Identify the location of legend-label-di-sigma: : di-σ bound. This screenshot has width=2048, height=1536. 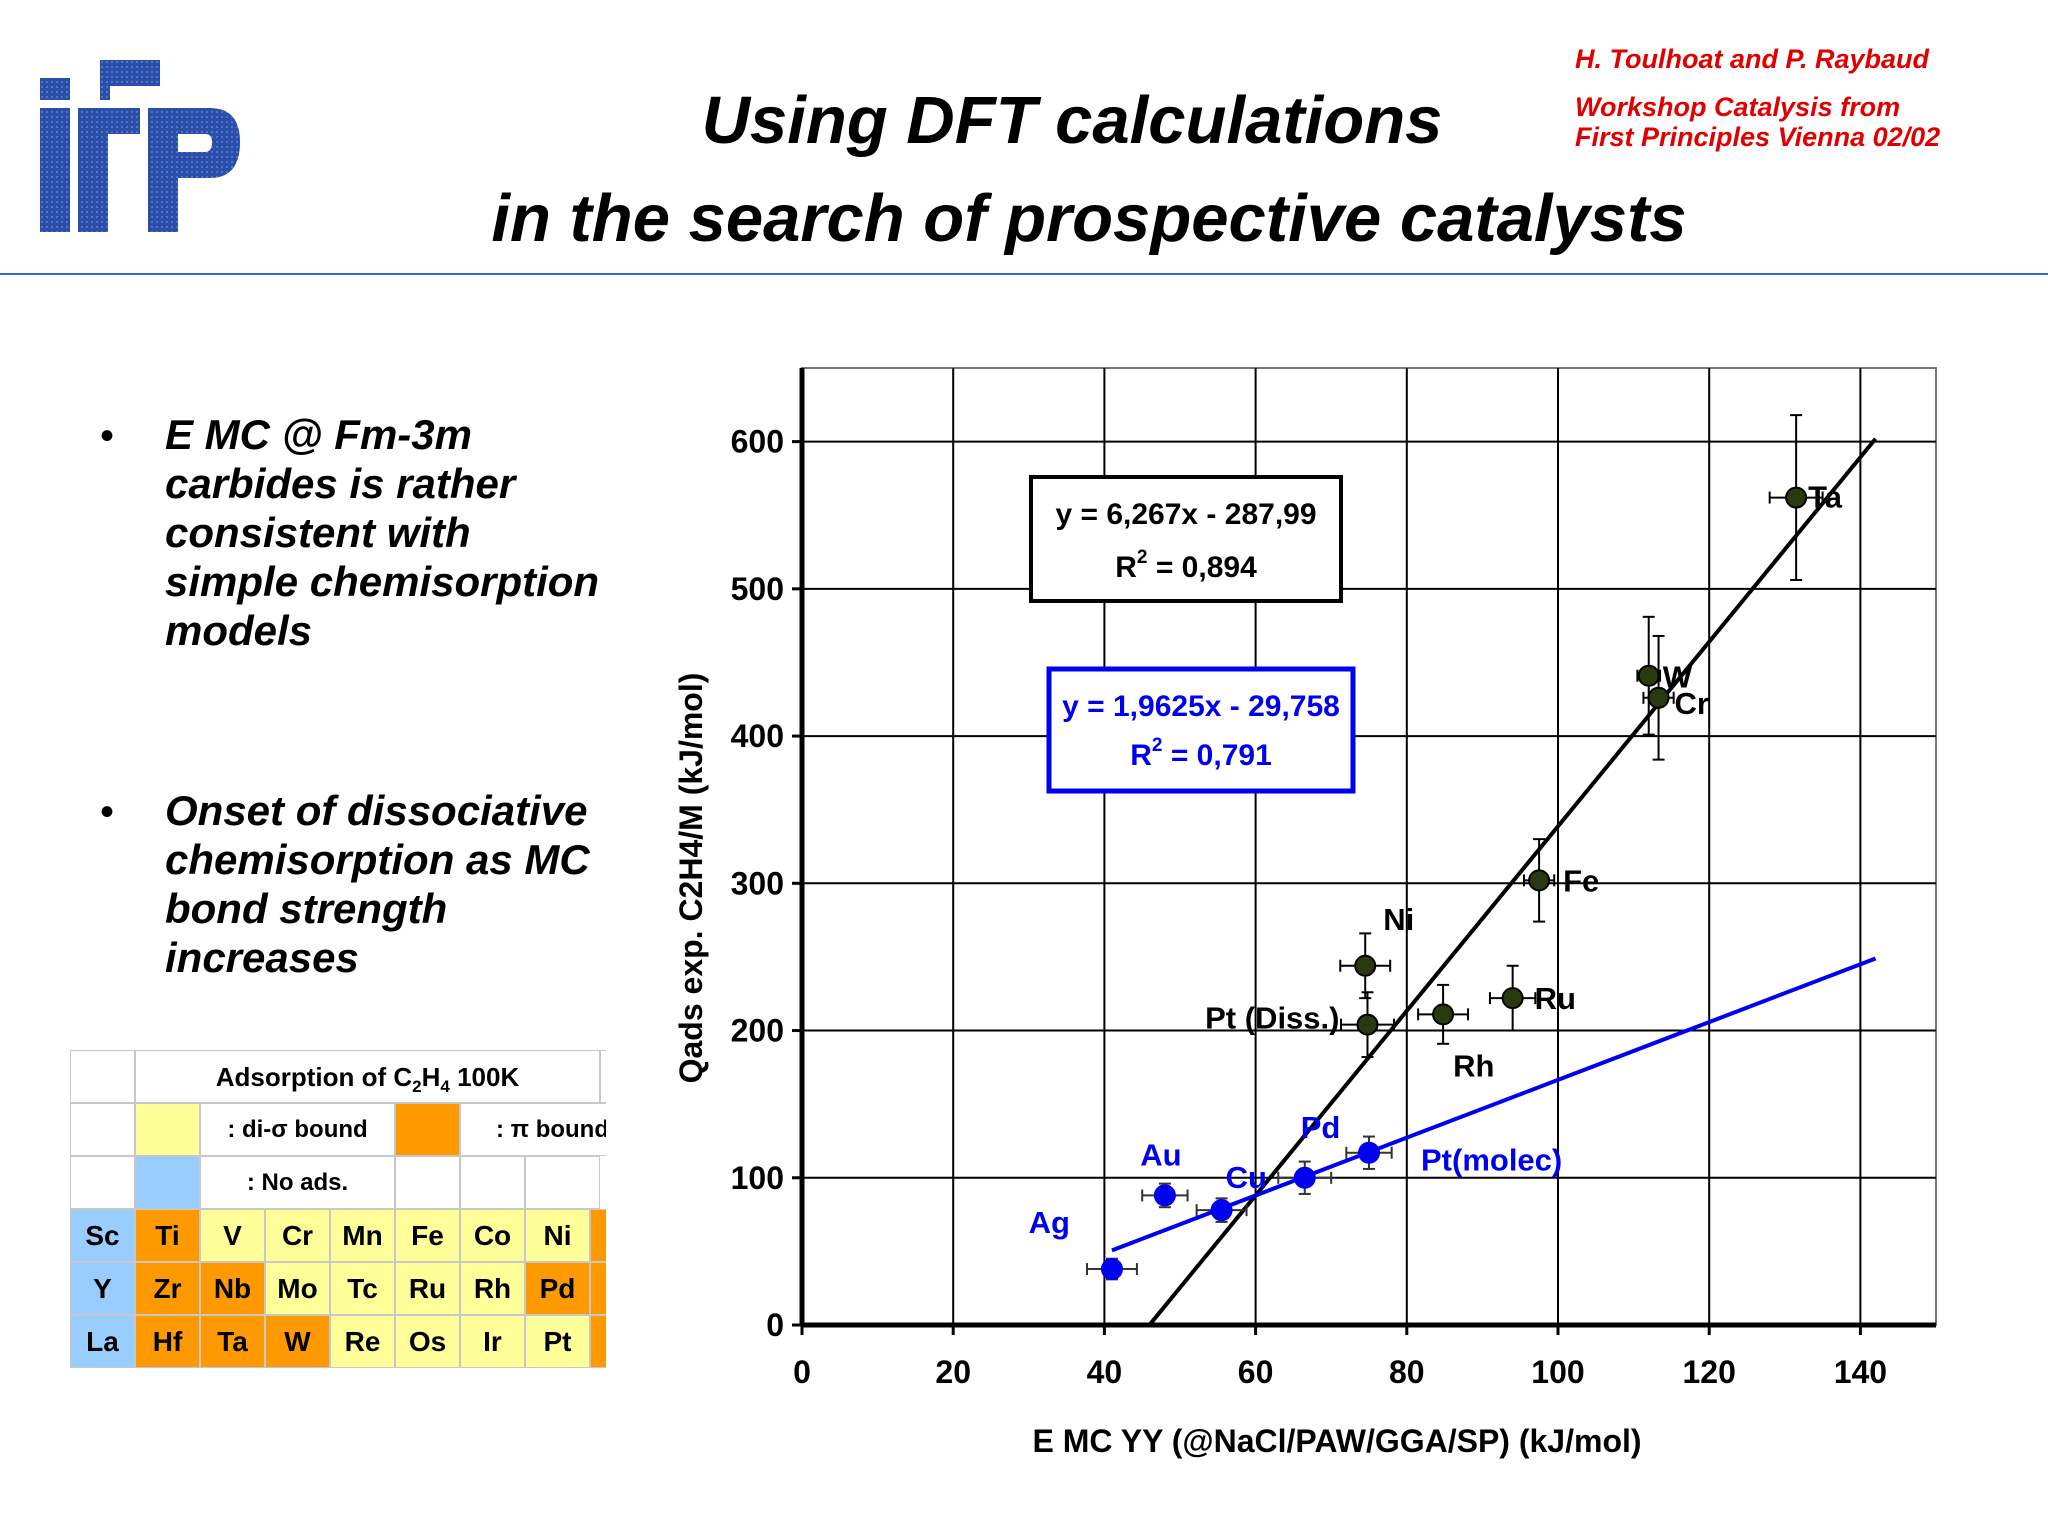
(297, 1129).